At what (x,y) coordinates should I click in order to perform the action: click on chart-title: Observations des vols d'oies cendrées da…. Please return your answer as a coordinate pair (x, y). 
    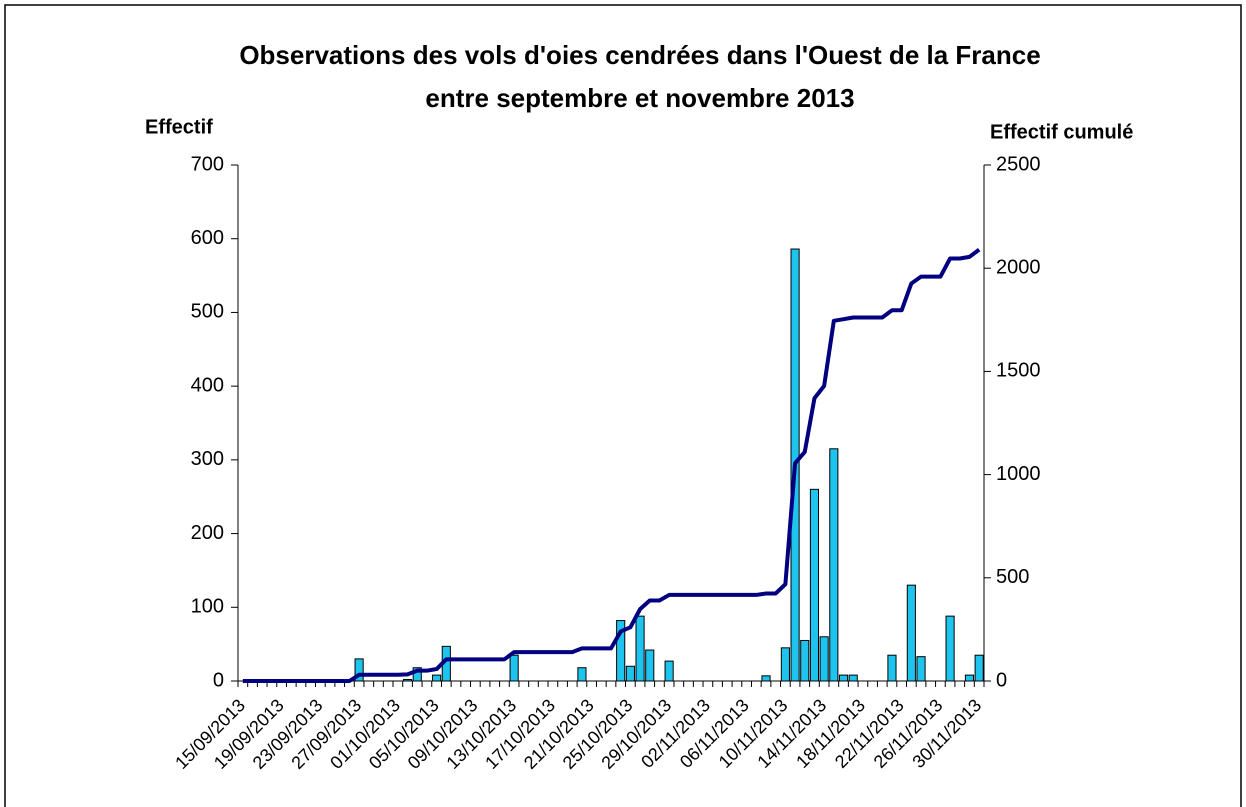
    Looking at the image, I should click on (639, 55).